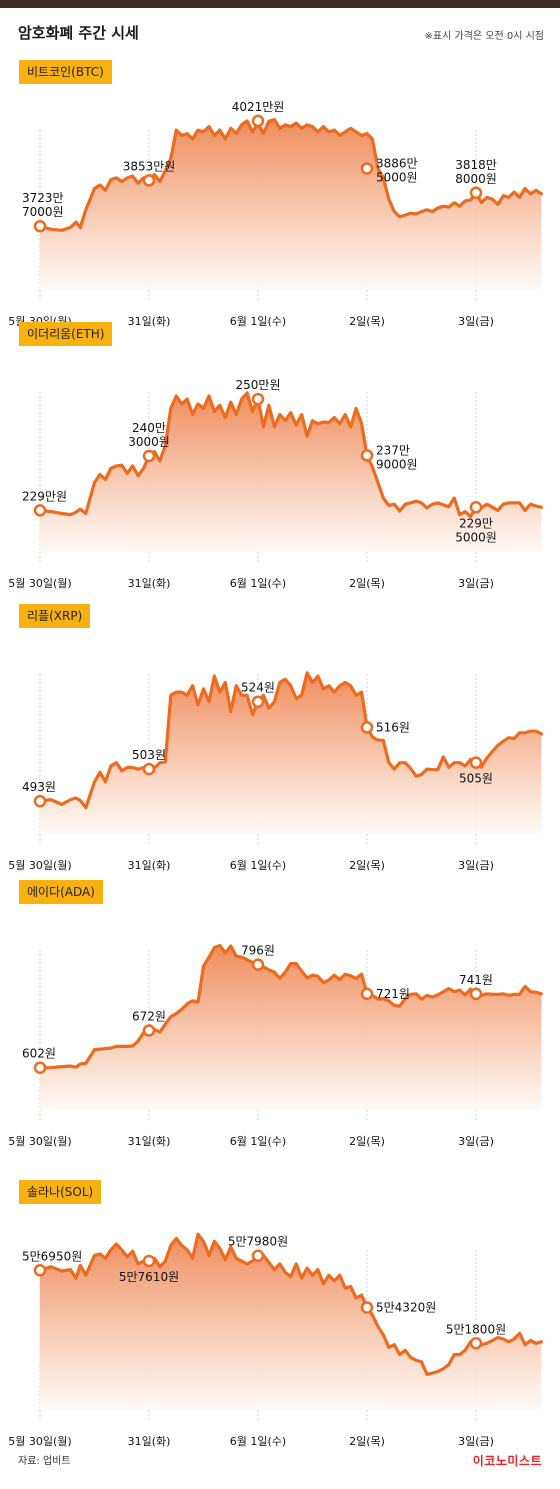 This screenshot has width=560, height=1489. What do you see at coordinates (66, 334) in the screenshot?
I see `coin-label-eth: 이더리움(ETH)` at bounding box center [66, 334].